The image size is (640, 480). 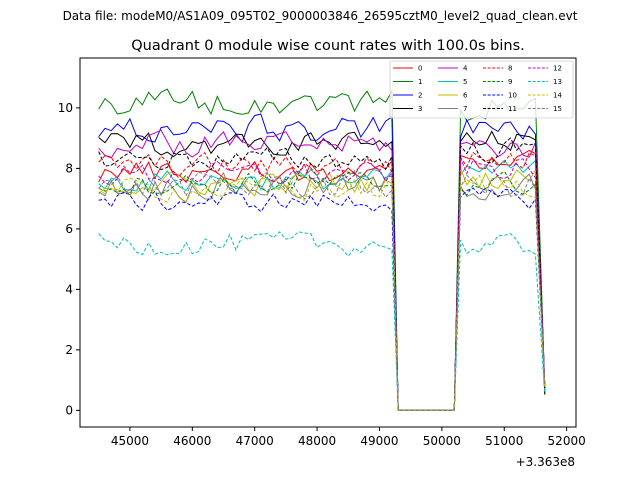 I want to click on legend-label: 7, so click(x=465, y=109).